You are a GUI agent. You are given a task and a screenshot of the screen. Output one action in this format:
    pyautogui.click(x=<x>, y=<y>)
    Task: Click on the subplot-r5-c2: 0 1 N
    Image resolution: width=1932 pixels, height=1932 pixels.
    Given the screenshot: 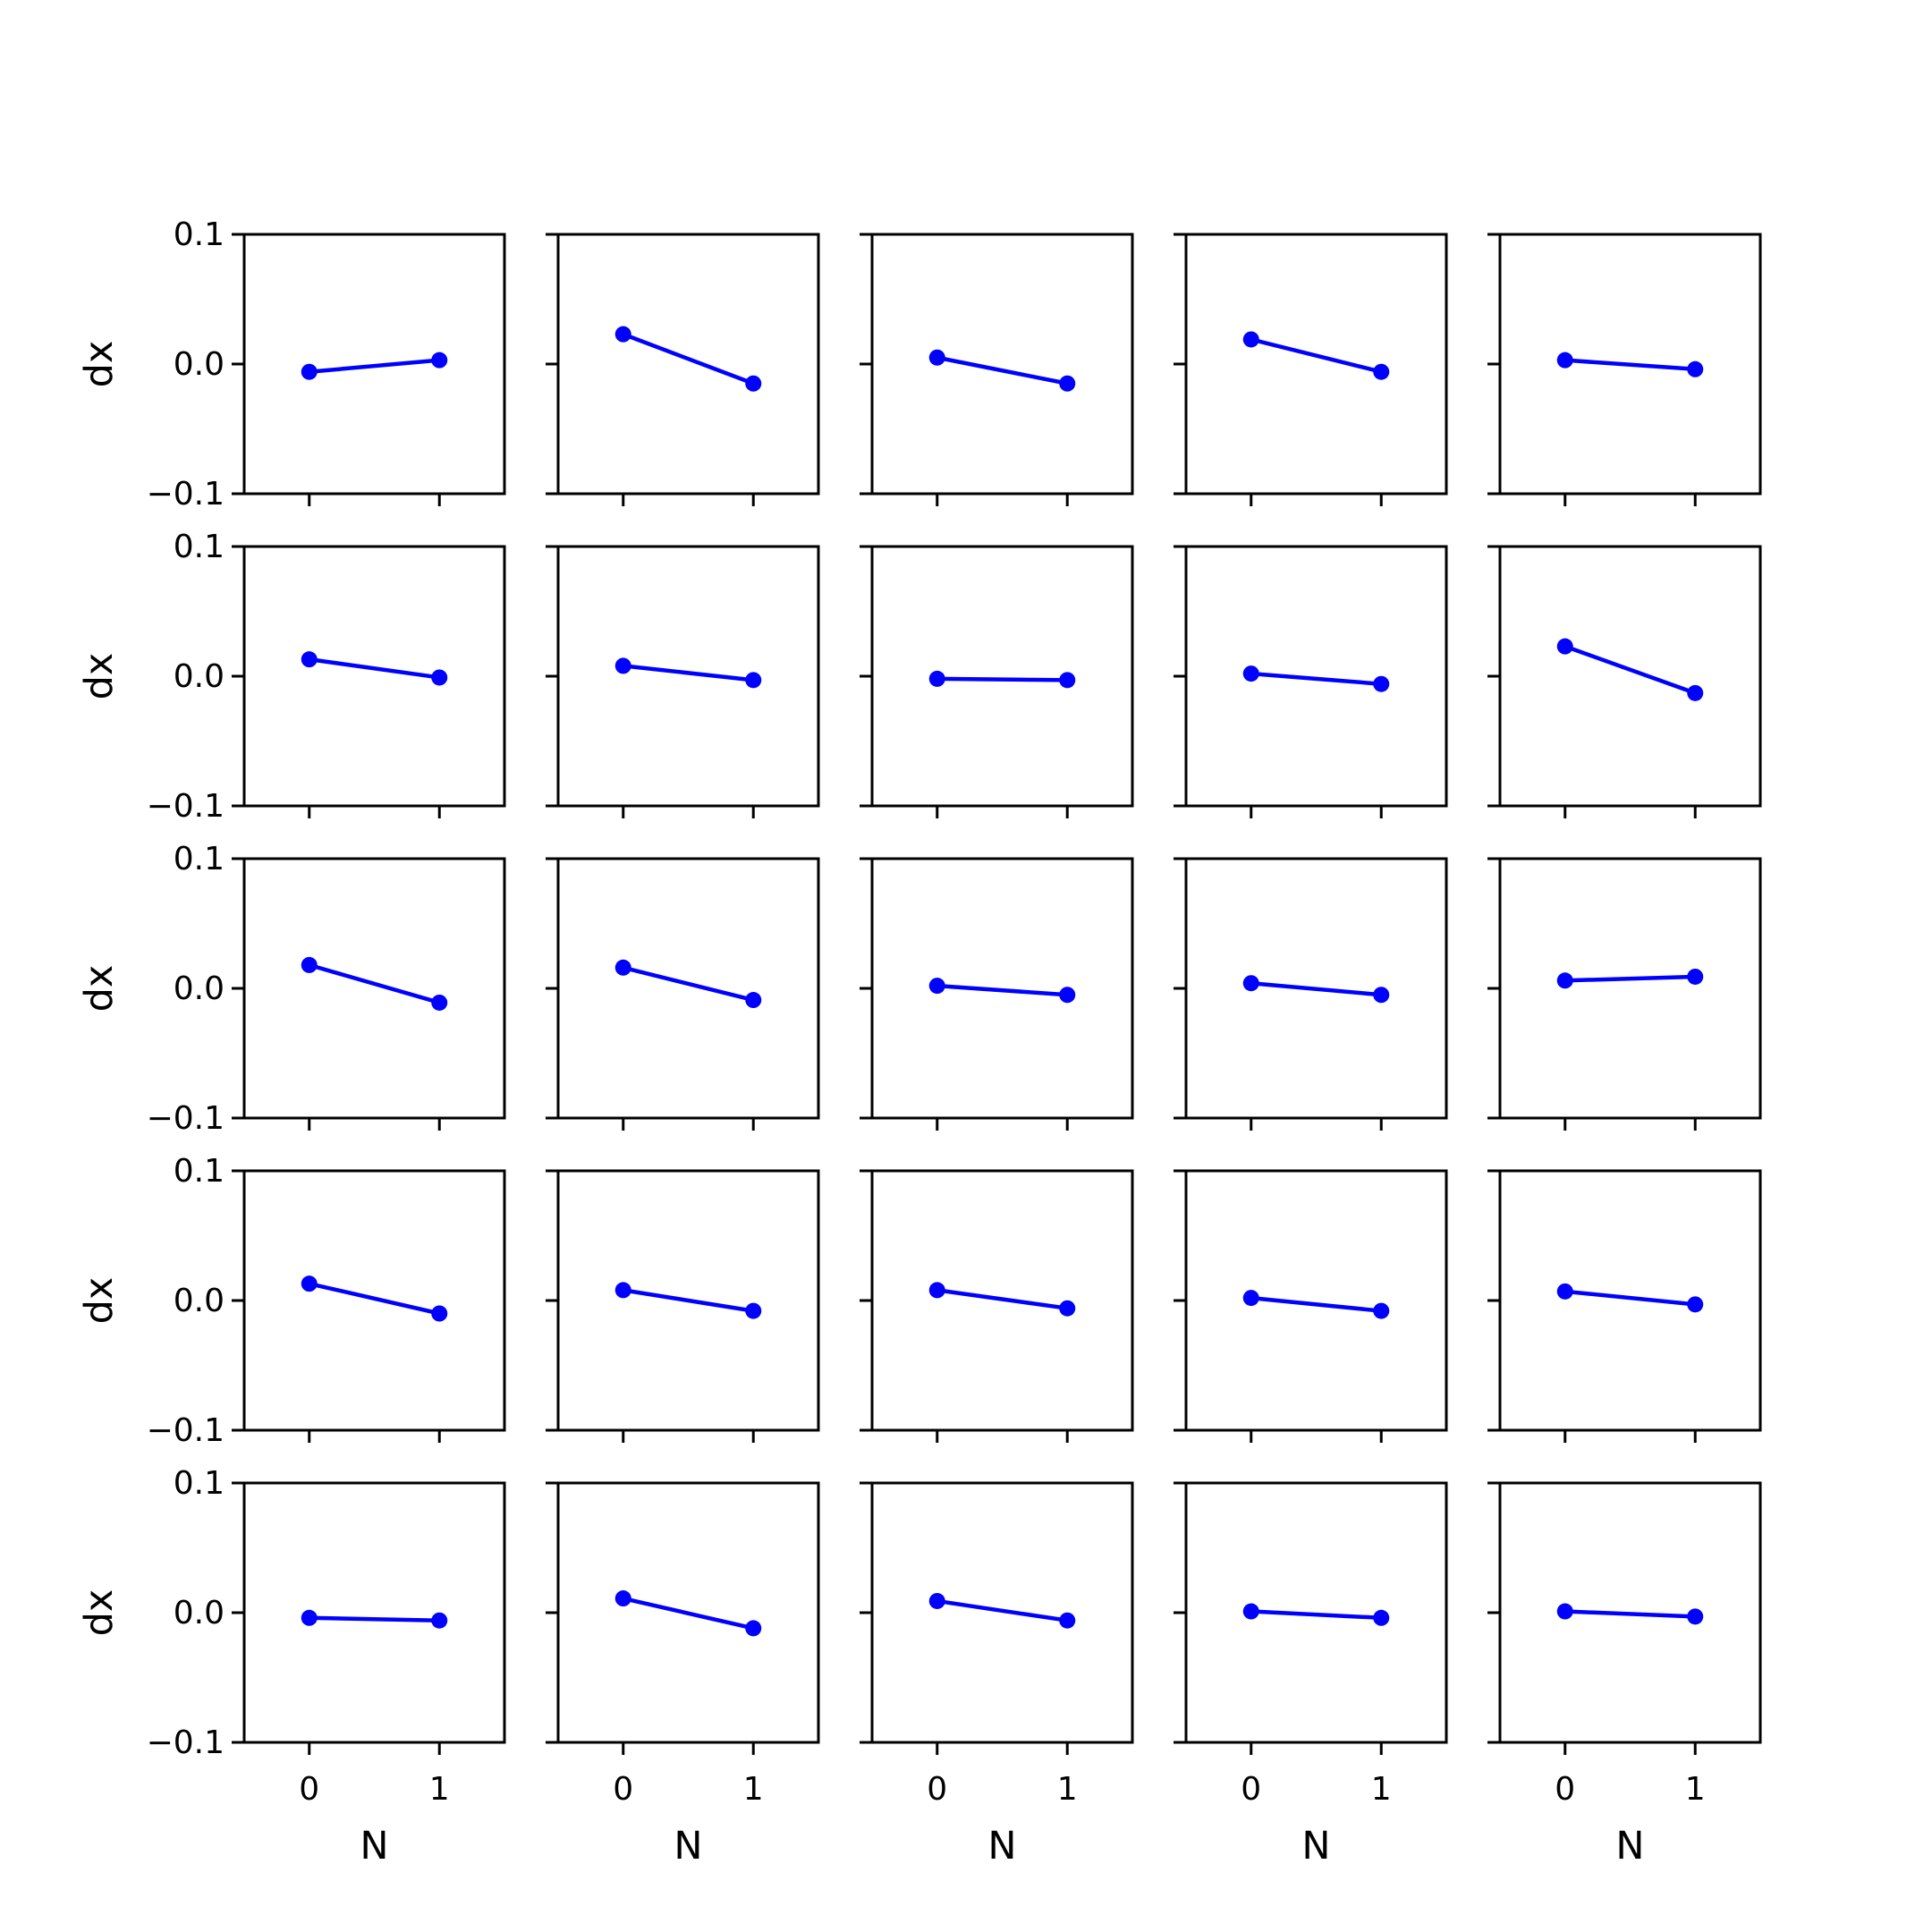 What is the action you would take?
    pyautogui.click(x=683, y=1674)
    